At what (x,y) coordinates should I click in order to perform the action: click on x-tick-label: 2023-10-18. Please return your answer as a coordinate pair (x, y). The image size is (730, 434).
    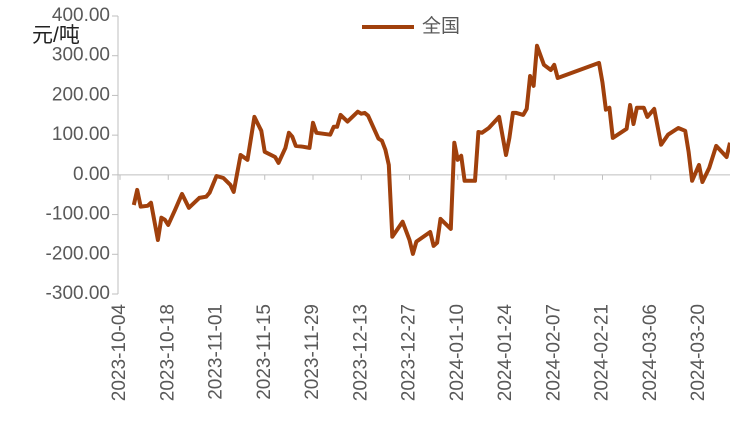
    Looking at the image, I should click on (167, 352).